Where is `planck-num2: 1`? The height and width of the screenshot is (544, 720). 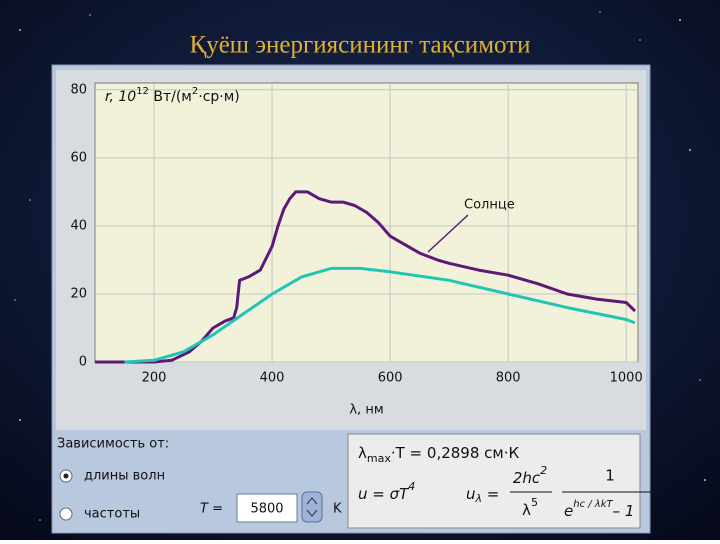 planck-num2: 1 is located at coordinates (610, 476).